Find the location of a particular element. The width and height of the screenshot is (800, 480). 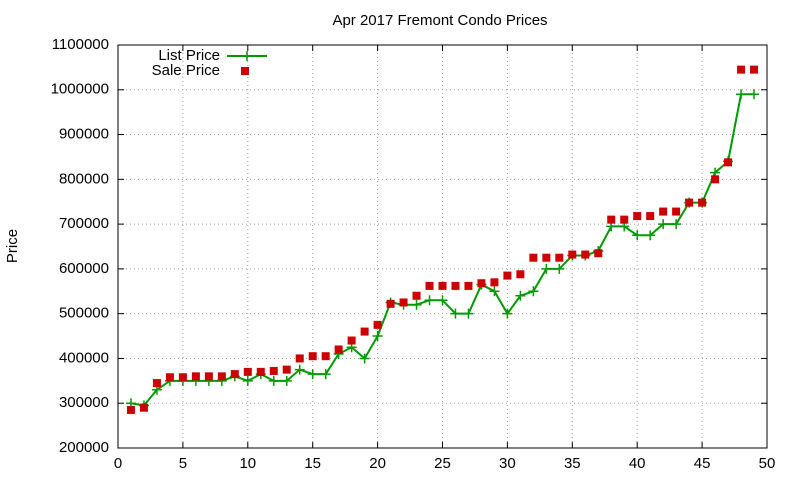

legend-label: Sale Price is located at coordinates (186, 70).